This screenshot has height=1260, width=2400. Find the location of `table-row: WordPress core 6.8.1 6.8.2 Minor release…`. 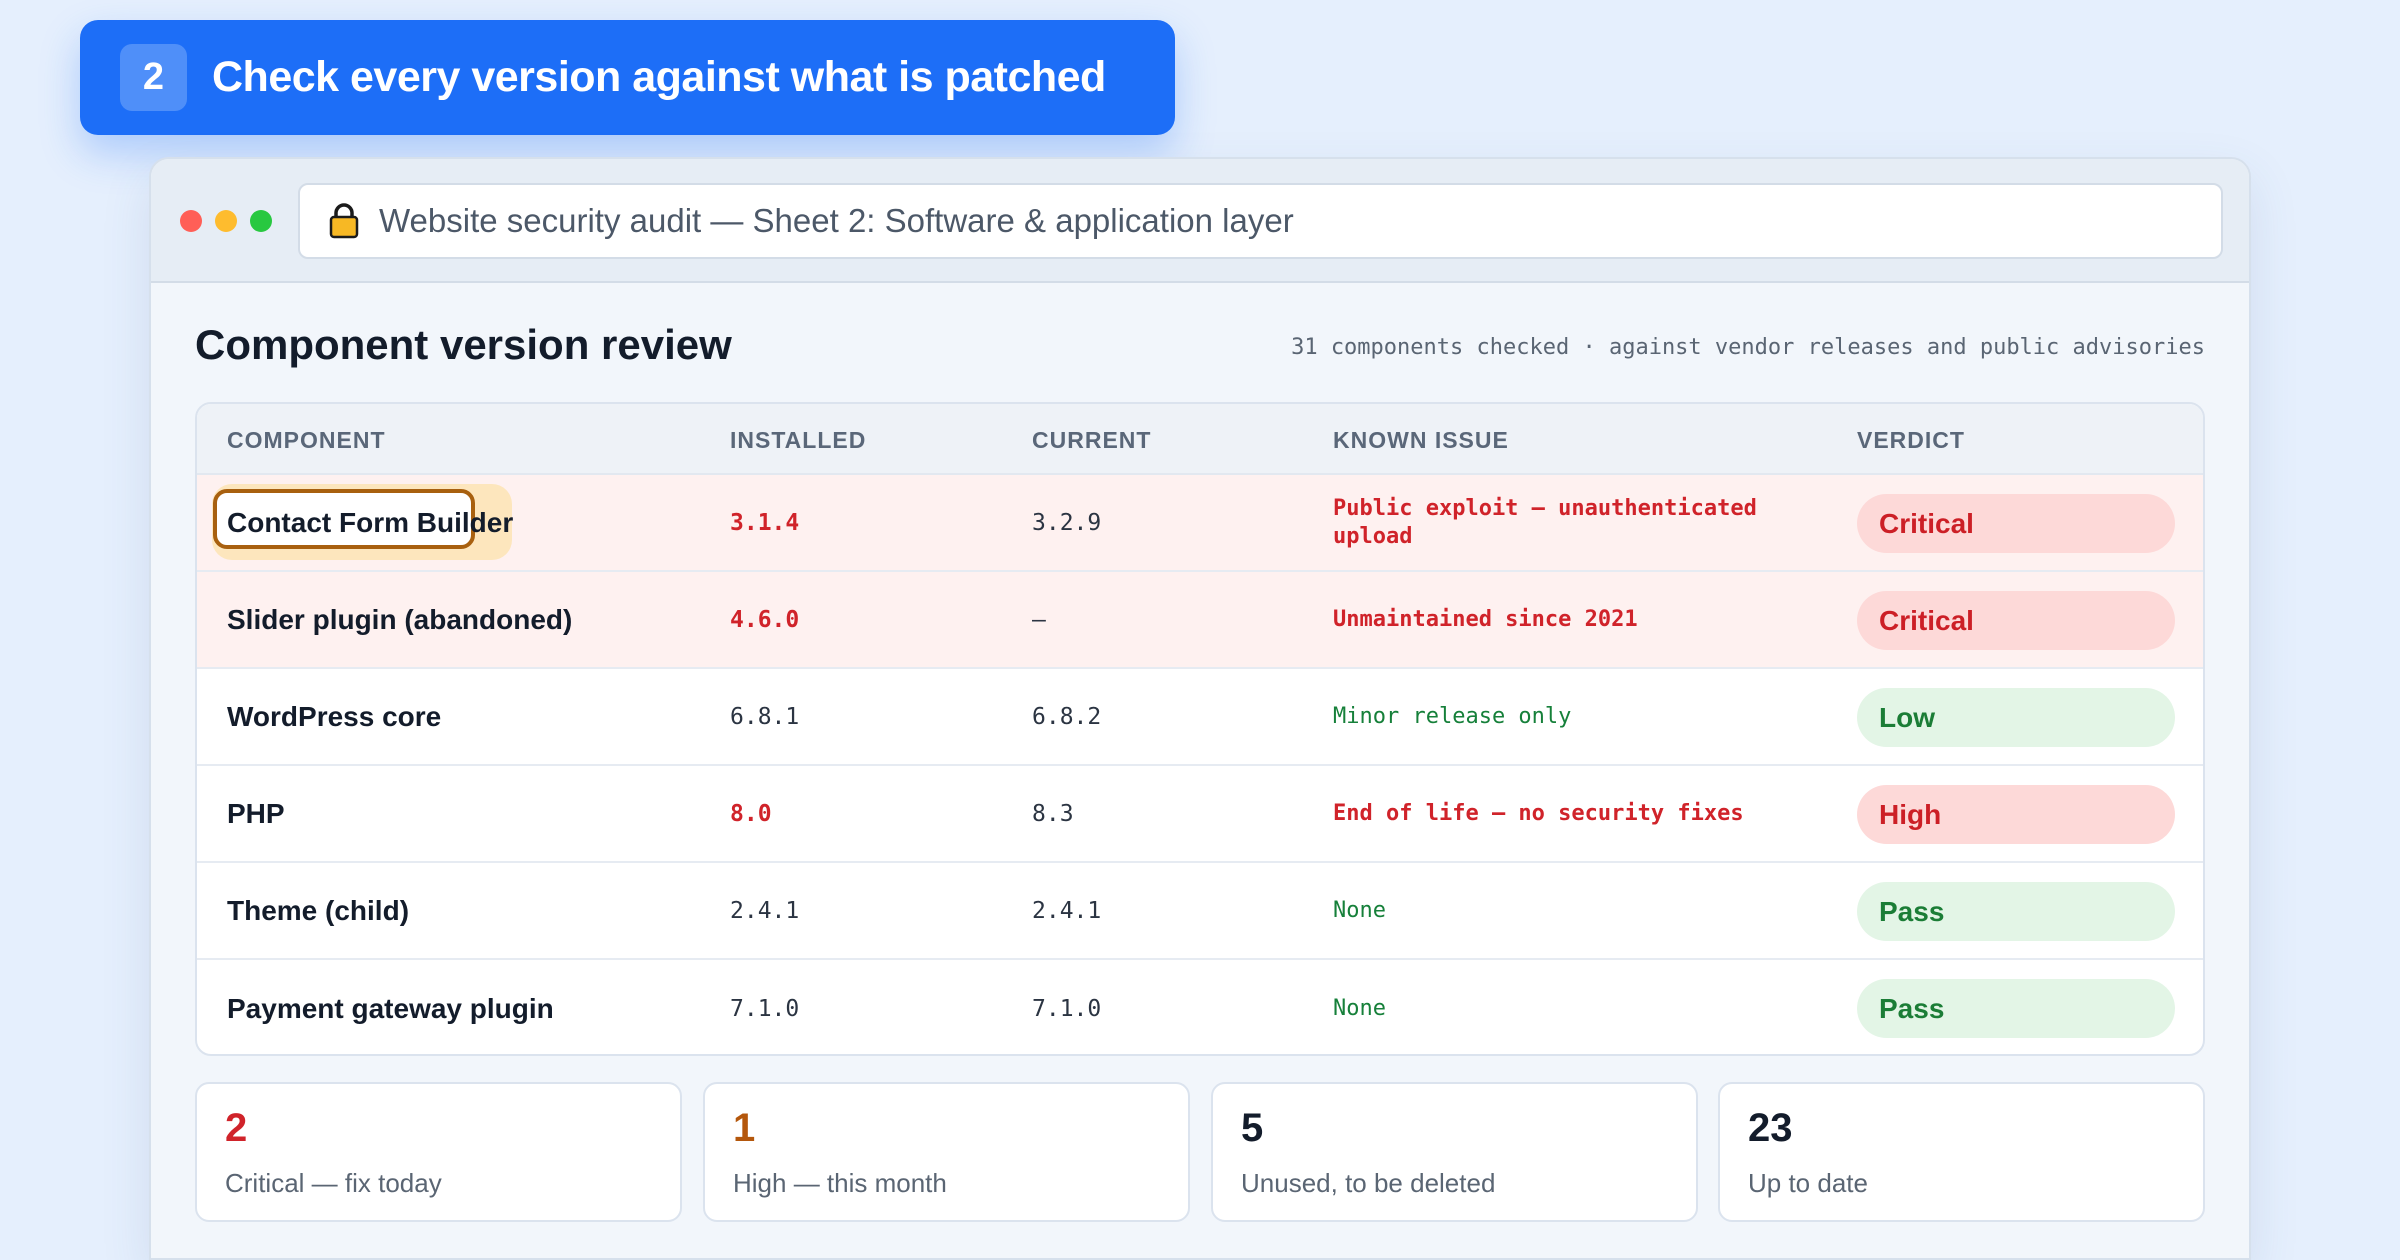

table-row: WordPress core 6.8.1 6.8.2 Minor release… is located at coordinates (1200, 717).